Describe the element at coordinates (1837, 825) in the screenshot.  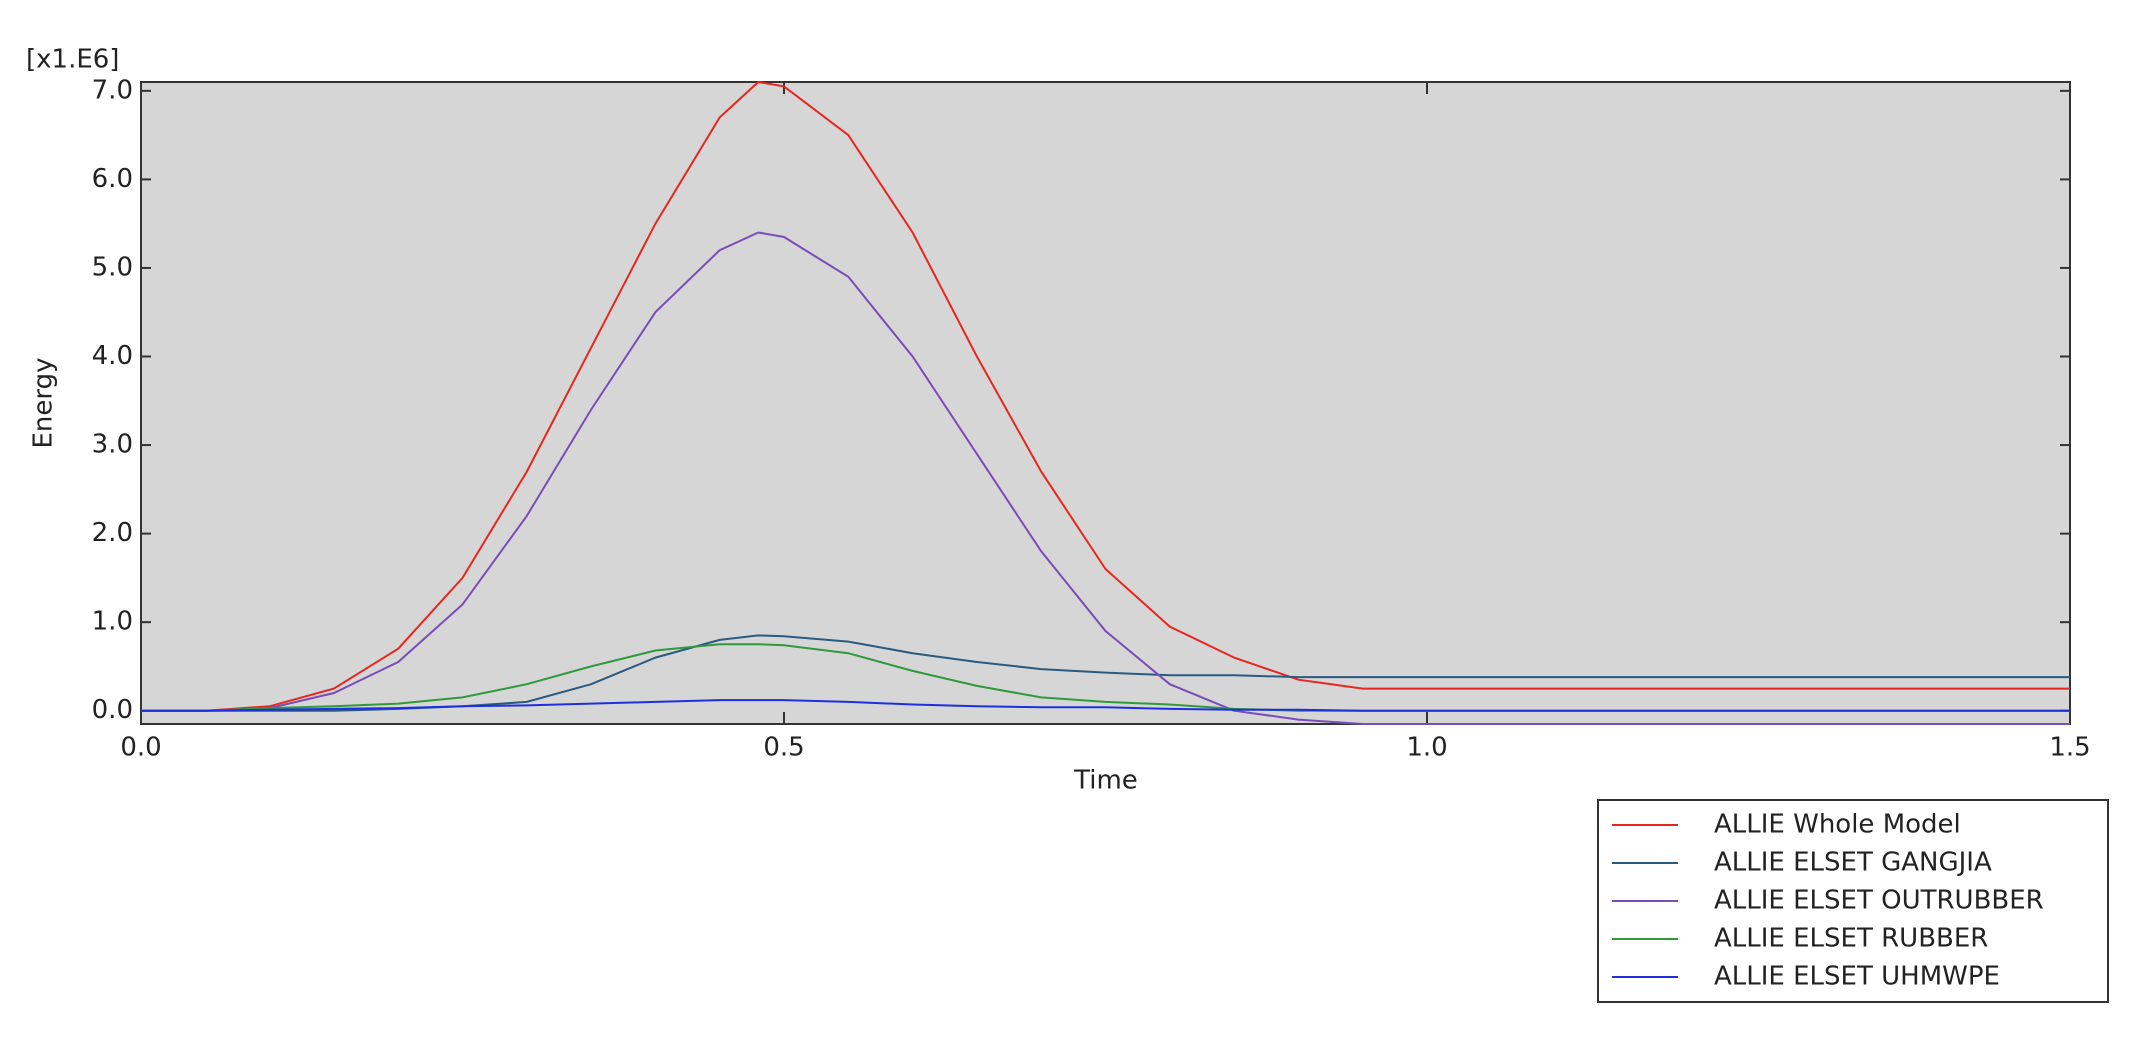
I see `legend-label: ALLIE Whole Model` at that location.